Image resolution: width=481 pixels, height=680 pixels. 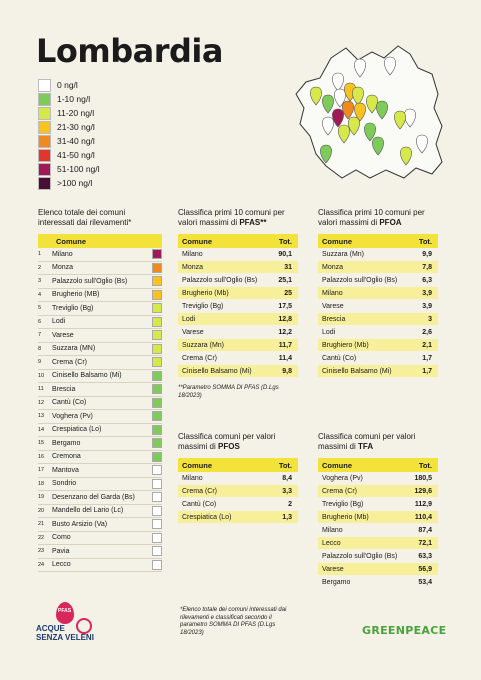 What do you see at coordinates (333, 267) in the screenshot?
I see `table-cell-comune: Monza` at bounding box center [333, 267].